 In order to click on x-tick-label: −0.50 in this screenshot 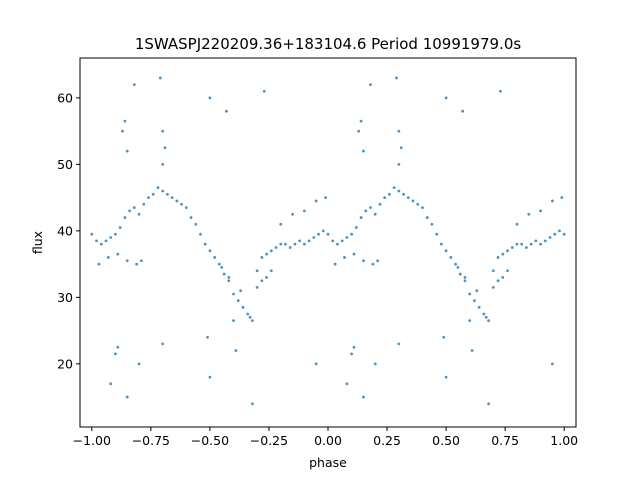, I will do `click(210, 440)`.